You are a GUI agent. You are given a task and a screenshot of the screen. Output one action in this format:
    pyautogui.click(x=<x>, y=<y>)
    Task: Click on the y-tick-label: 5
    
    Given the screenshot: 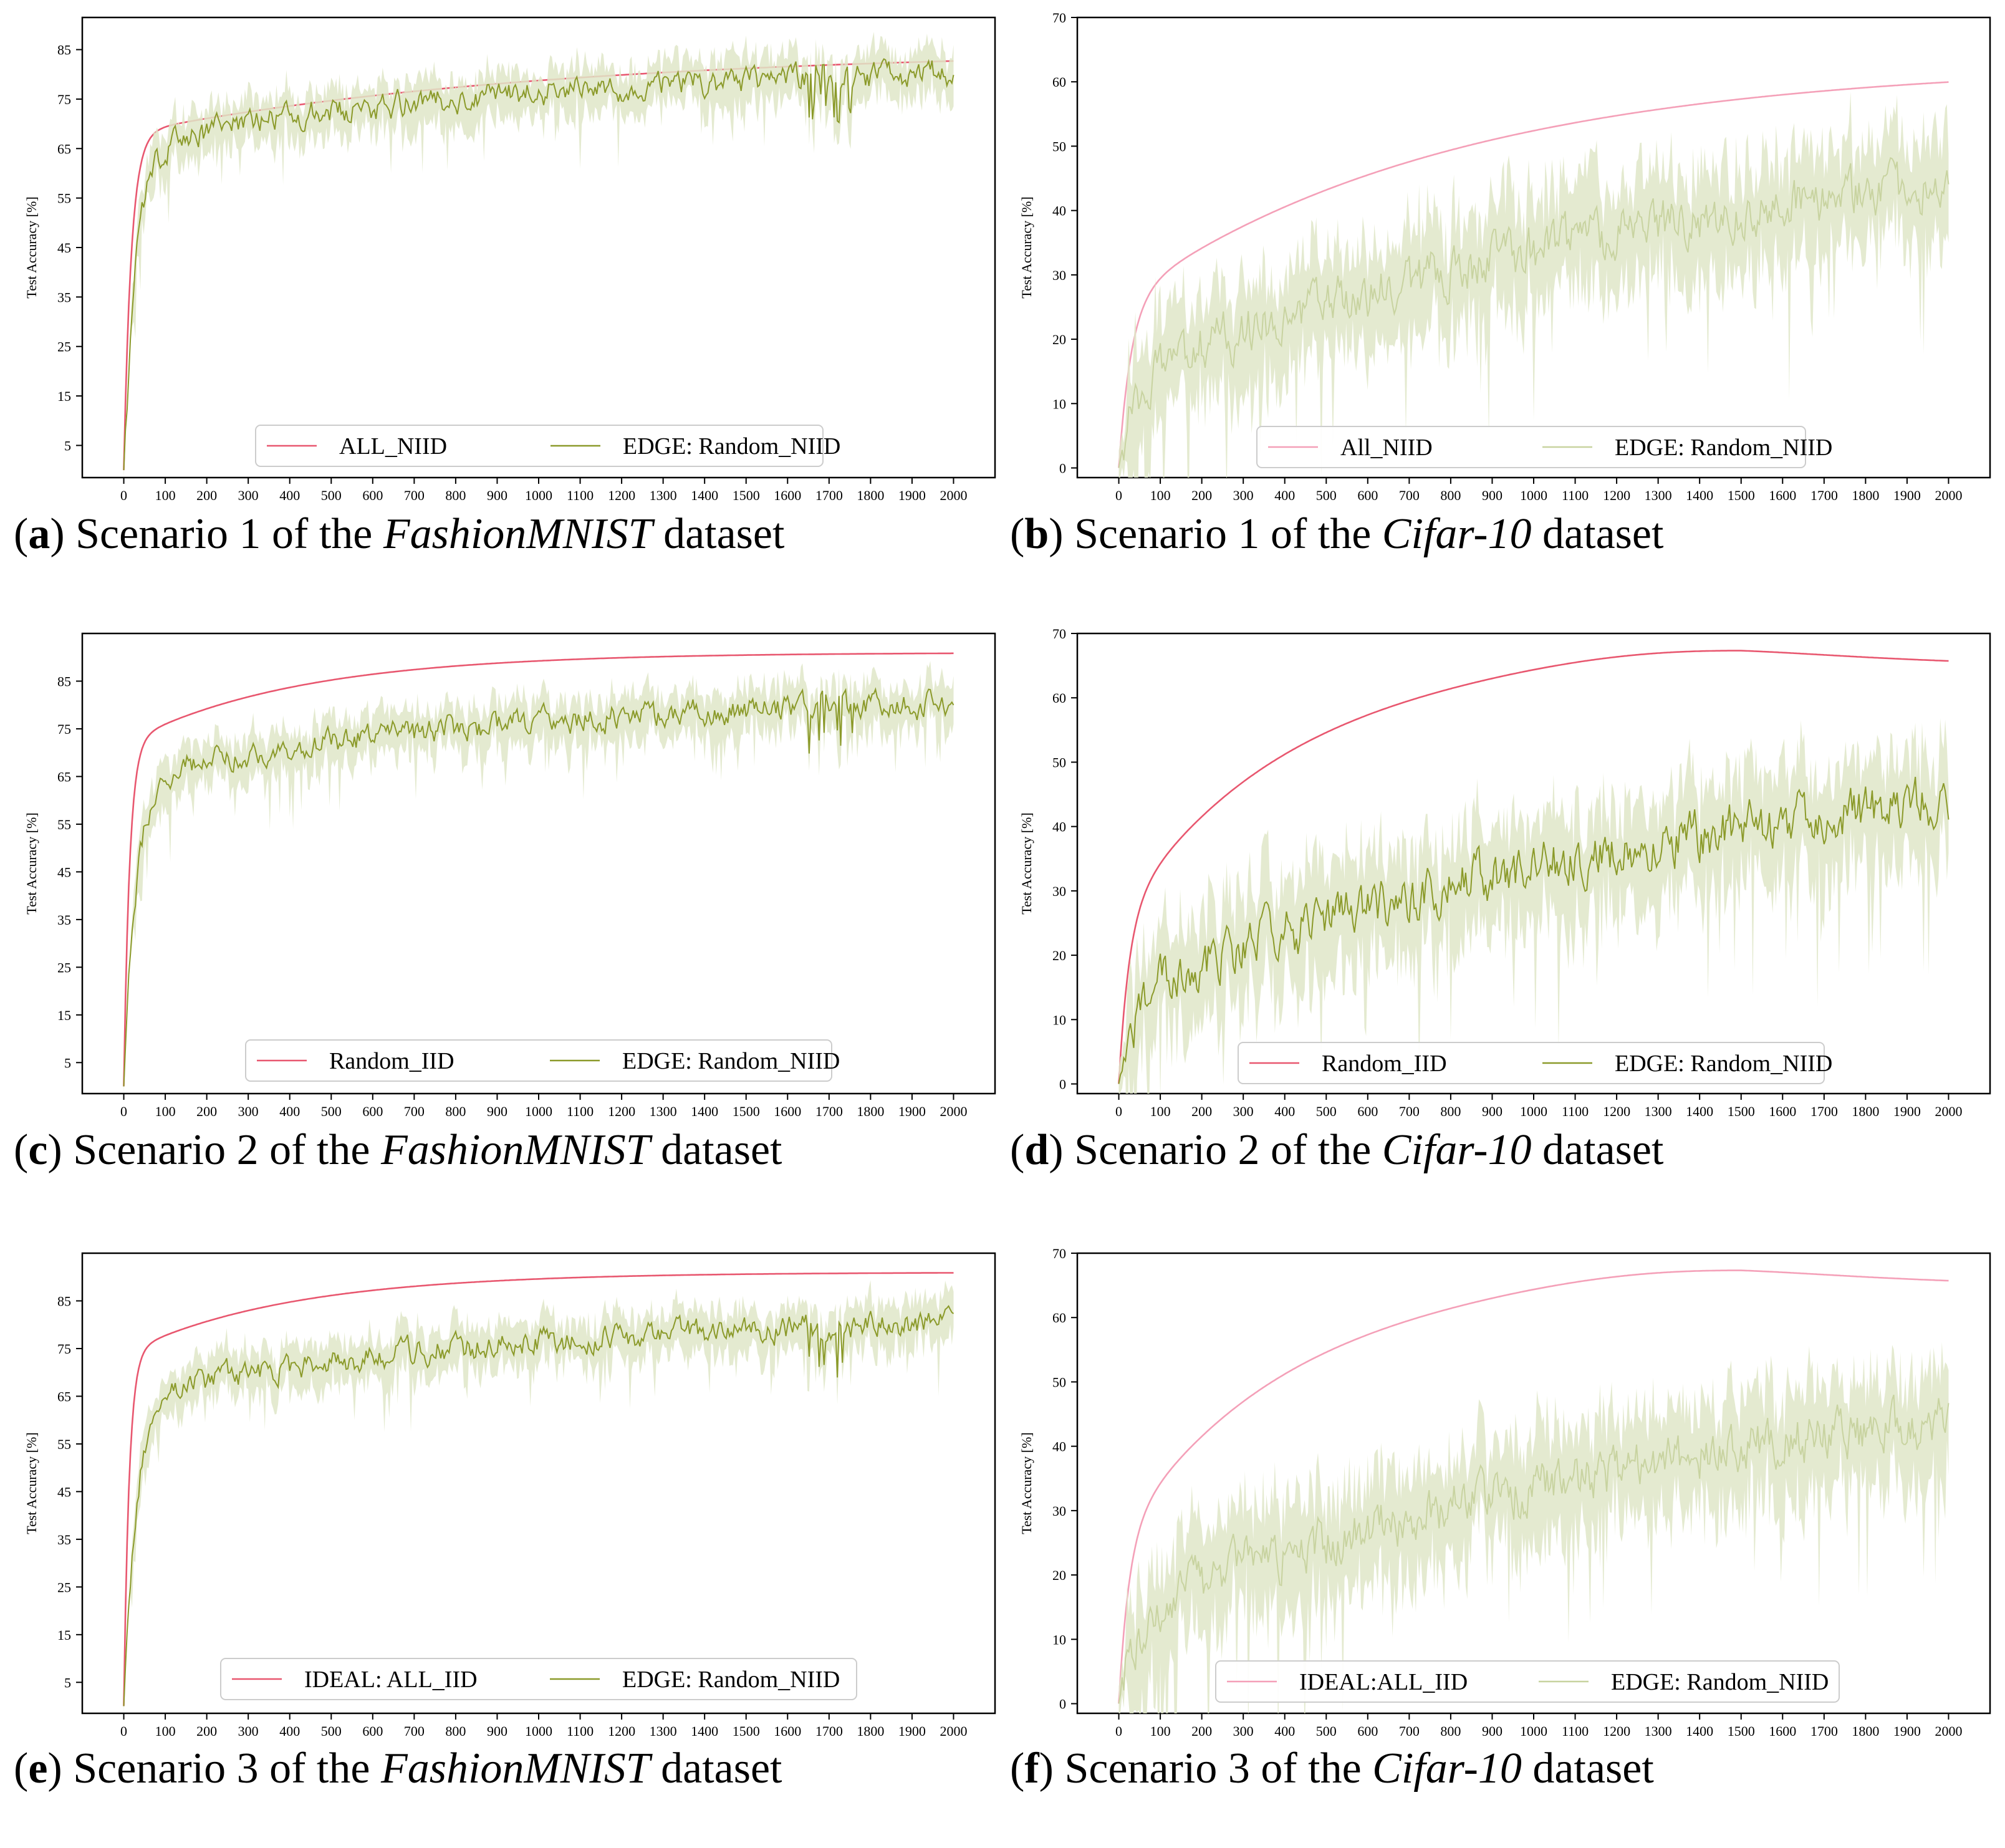 What is the action you would take?
    pyautogui.click(x=67, y=1682)
    